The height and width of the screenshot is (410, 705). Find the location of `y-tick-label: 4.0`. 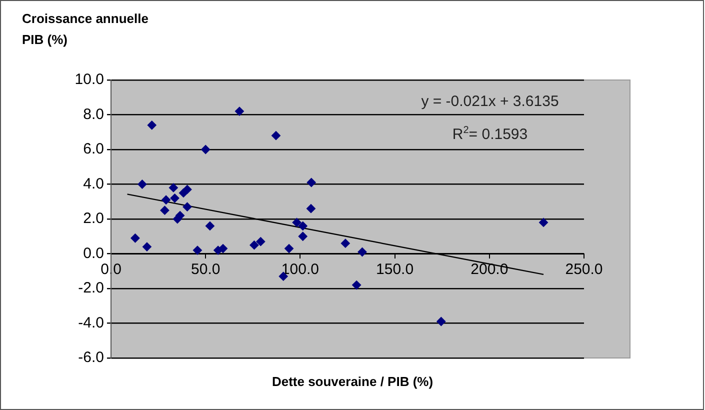

y-tick-label: 4.0 is located at coordinates (93, 183).